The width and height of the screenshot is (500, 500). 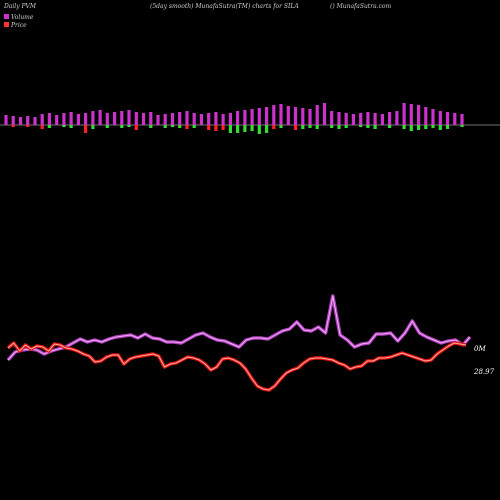 I want to click on price-line-highlight, so click(x=237, y=366).